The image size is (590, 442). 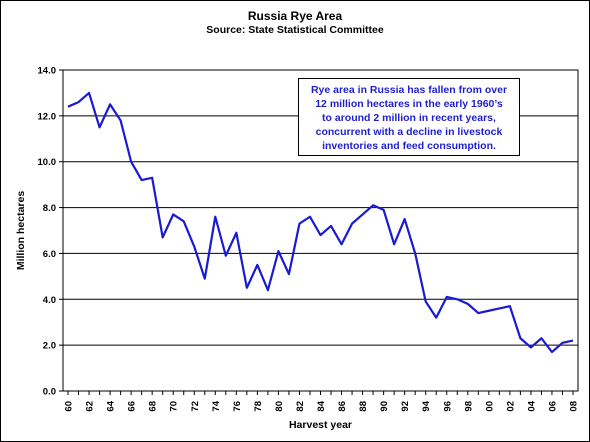 What do you see at coordinates (295, 30) in the screenshot?
I see `chart-subtitle: Source: State Statistical Committee` at bounding box center [295, 30].